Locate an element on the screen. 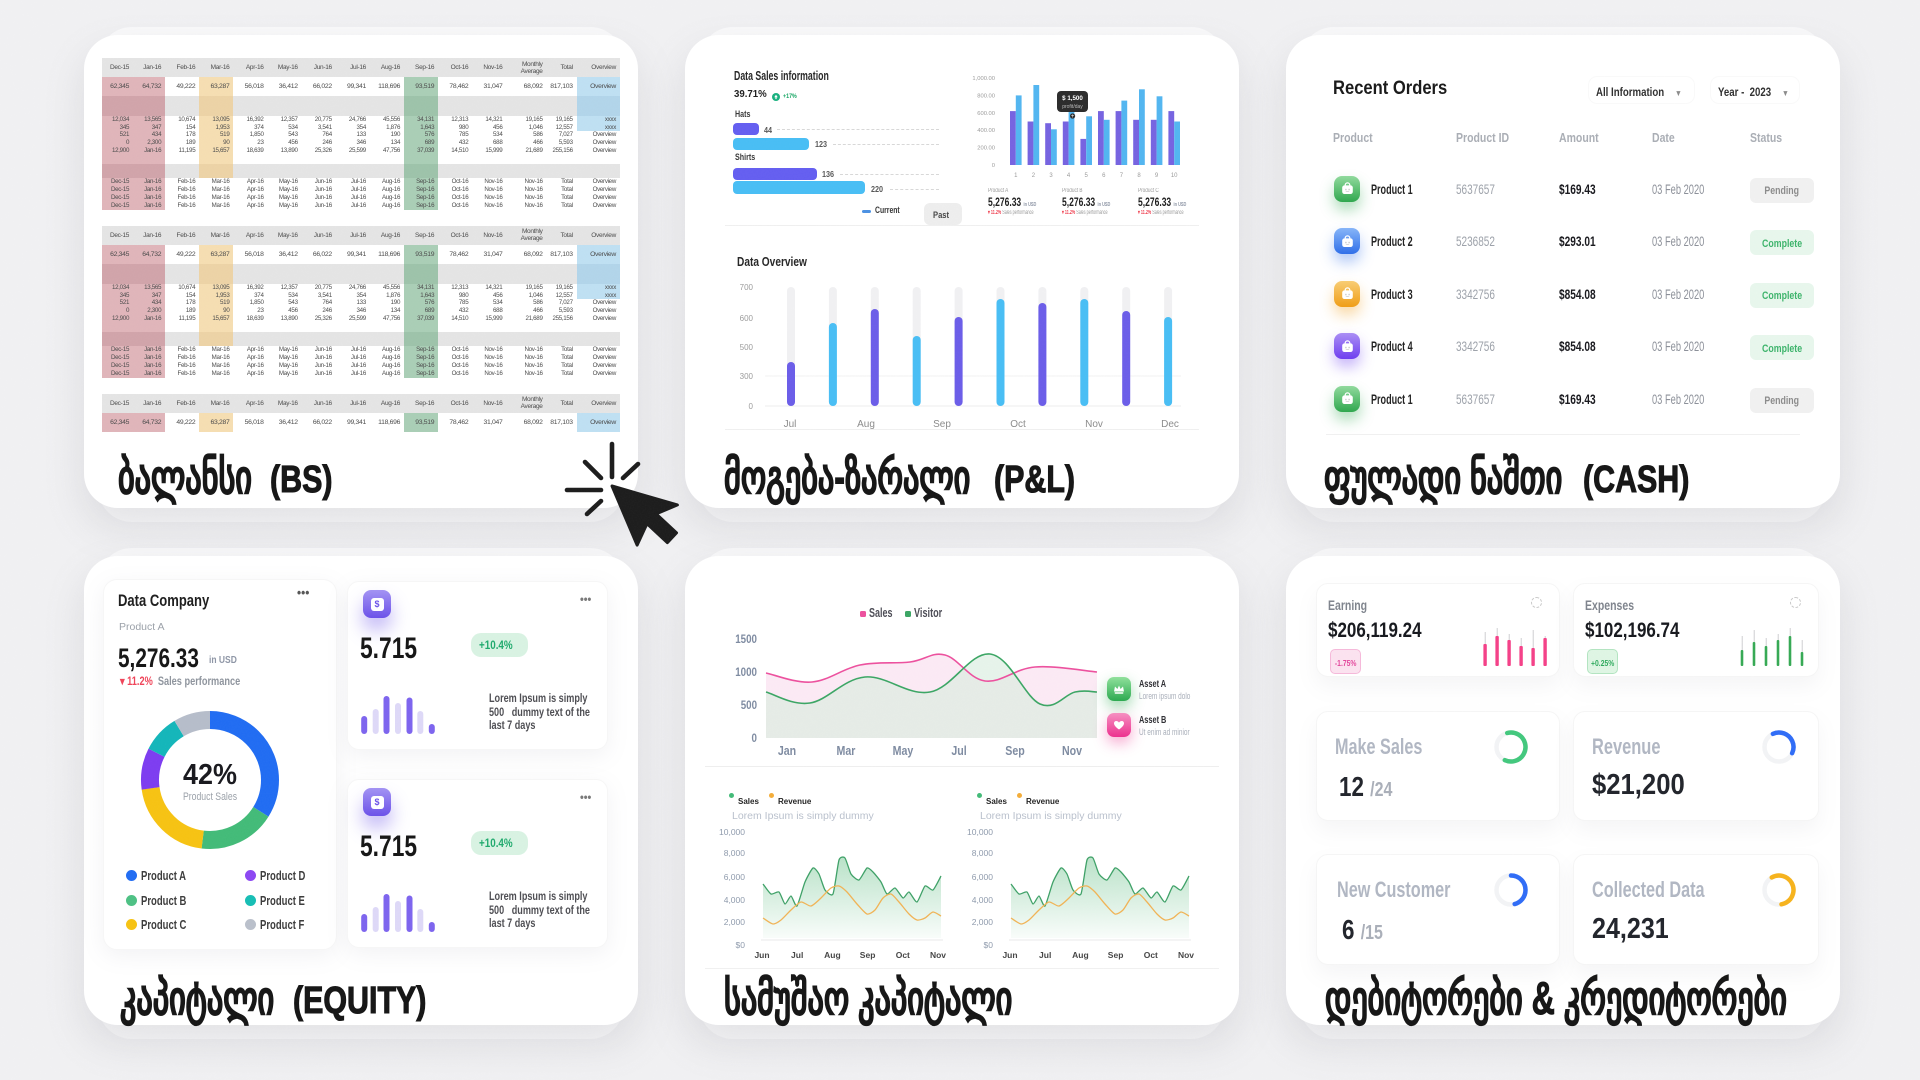  svg-text: 800.00 is located at coordinates (986, 96).